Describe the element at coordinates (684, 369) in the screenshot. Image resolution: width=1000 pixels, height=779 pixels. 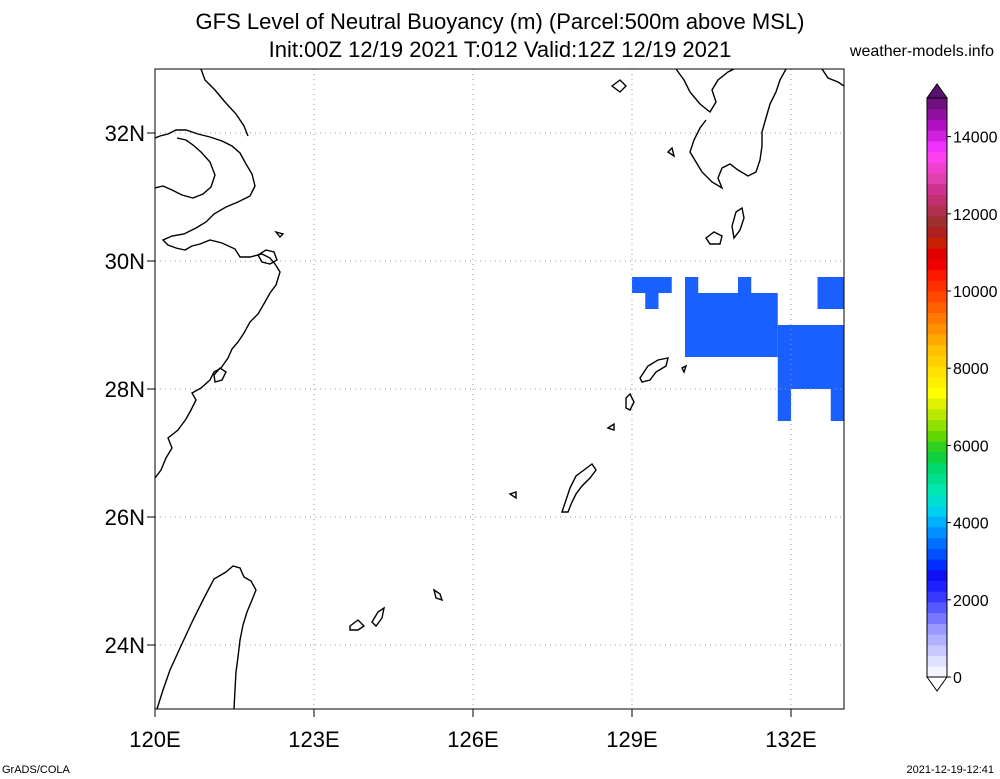
I see `island-tokara` at that location.